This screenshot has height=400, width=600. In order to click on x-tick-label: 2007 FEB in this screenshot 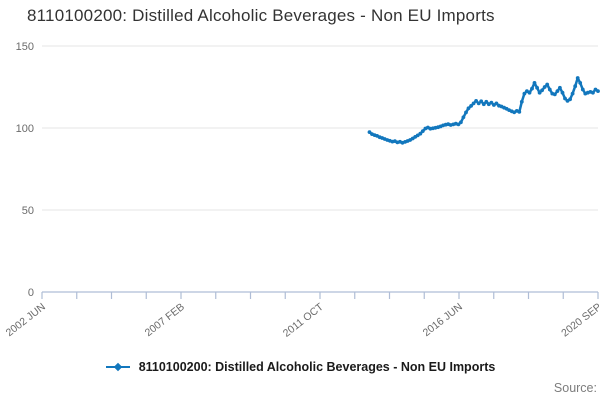, I will do `click(165, 320)`.